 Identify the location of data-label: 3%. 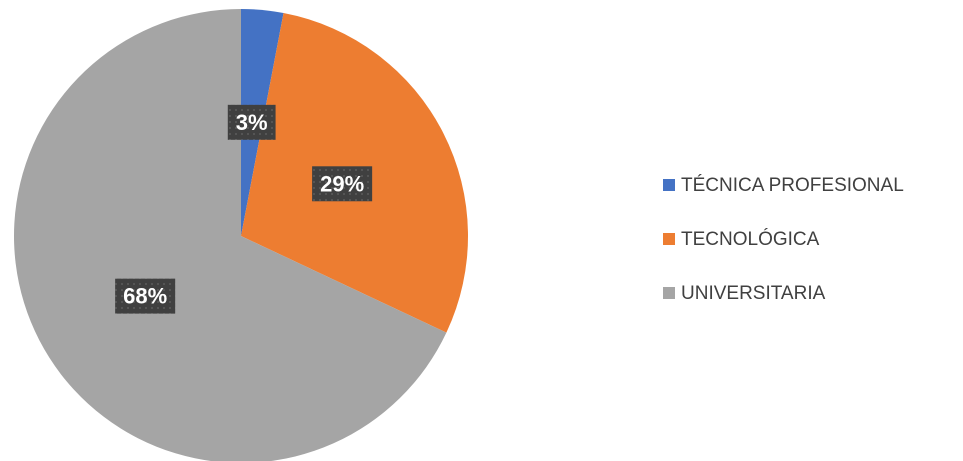
(252, 122).